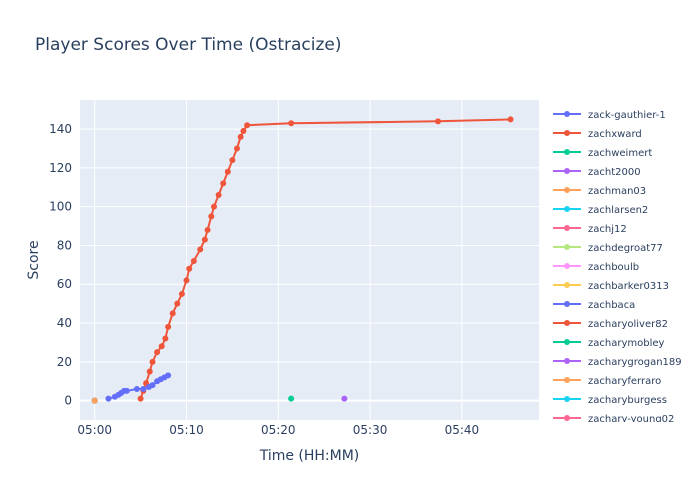  What do you see at coordinates (34, 259) in the screenshot?
I see `y-axis-label: Score` at bounding box center [34, 259].